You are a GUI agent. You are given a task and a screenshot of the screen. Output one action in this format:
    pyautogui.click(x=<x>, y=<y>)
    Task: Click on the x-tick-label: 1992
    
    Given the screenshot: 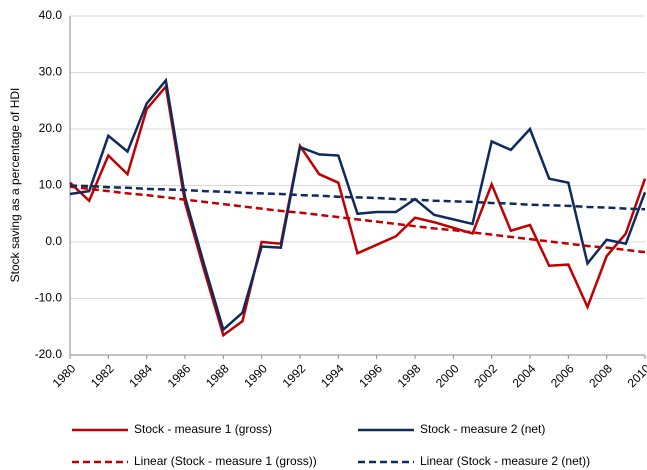 What is the action you would take?
    pyautogui.click(x=294, y=375)
    